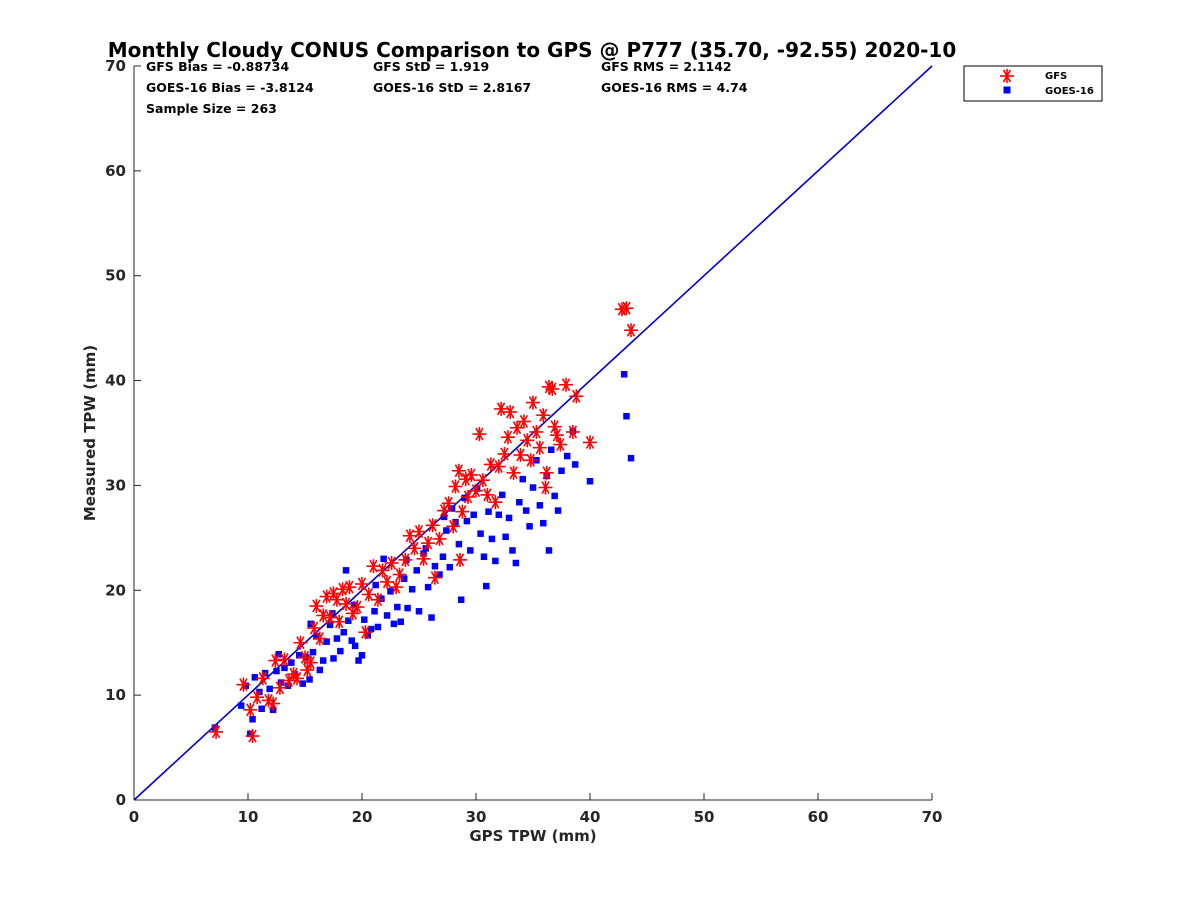  I want to click on goes-bias-stat: GOES-16 Bias = -3.8124, so click(230, 87).